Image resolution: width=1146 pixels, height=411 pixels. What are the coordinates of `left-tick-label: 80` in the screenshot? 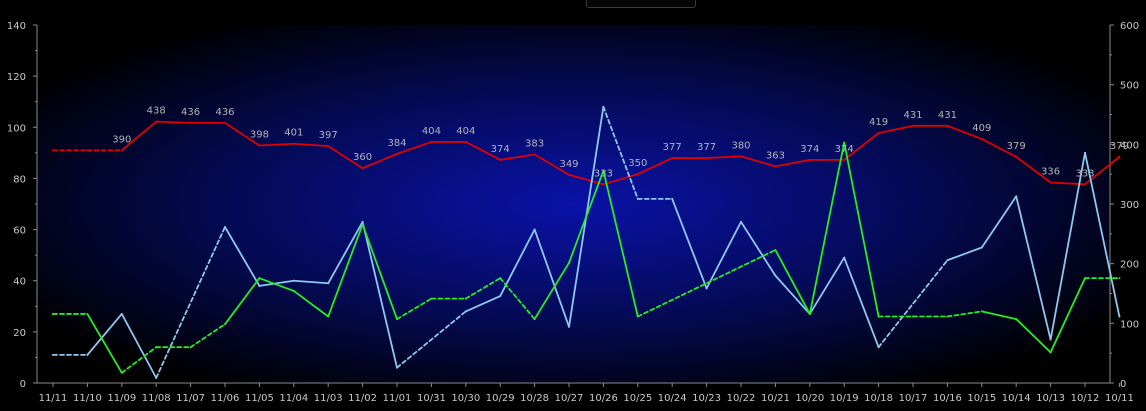 It's located at (19, 179).